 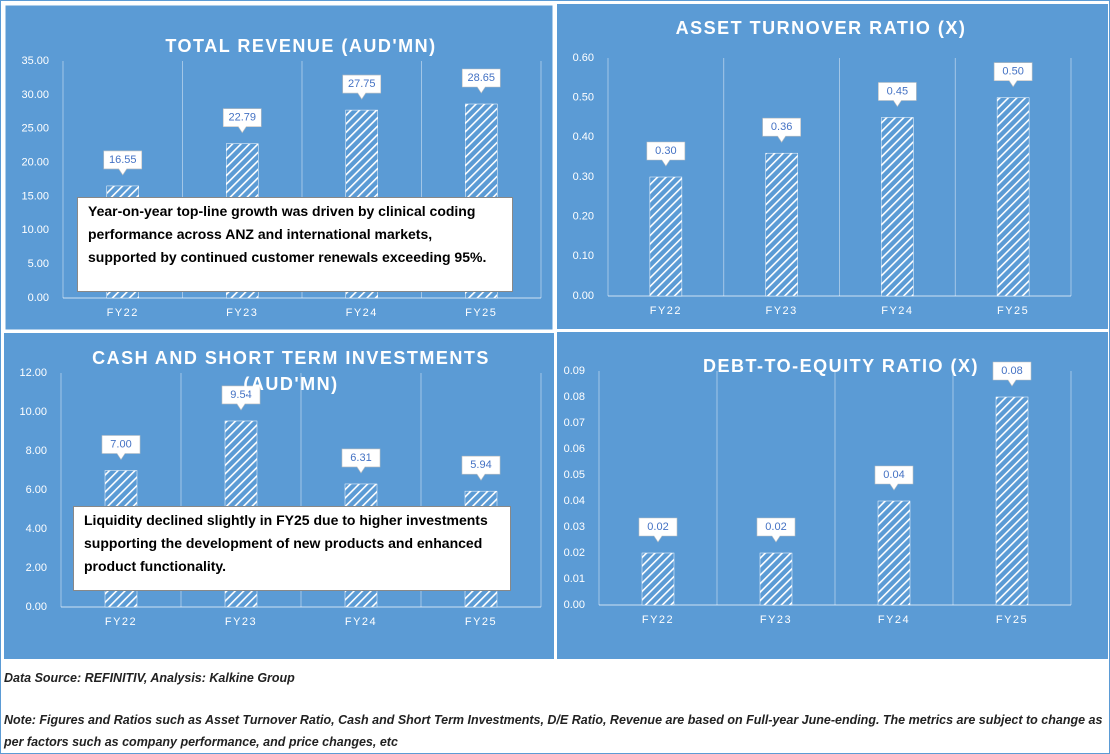 What do you see at coordinates (36, 490) in the screenshot?
I see `y-tick-label: 6.00` at bounding box center [36, 490].